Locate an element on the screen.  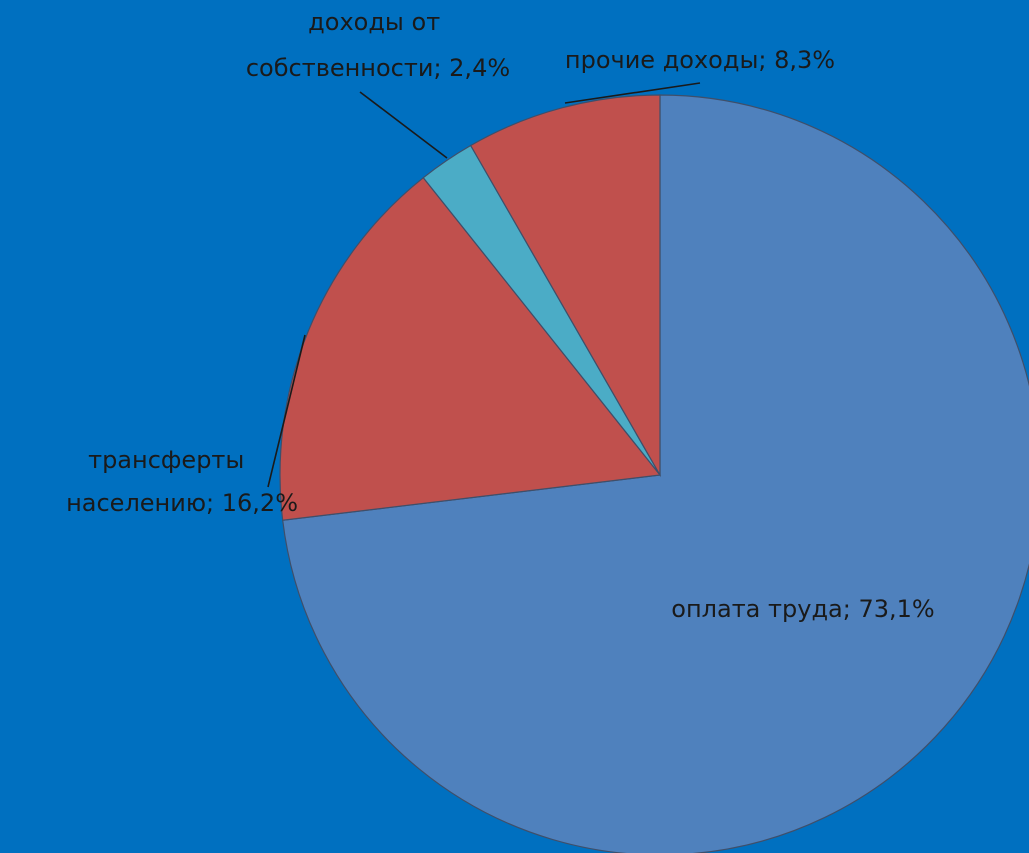
leader-line-other is located at coordinates (632, 93).